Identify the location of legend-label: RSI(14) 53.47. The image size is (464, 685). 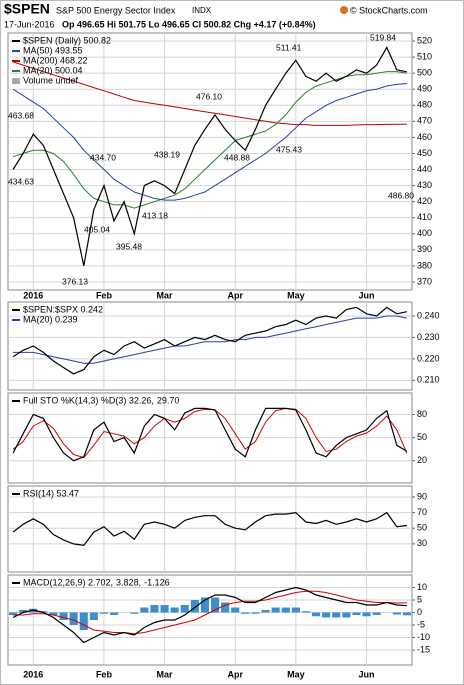
(51, 493).